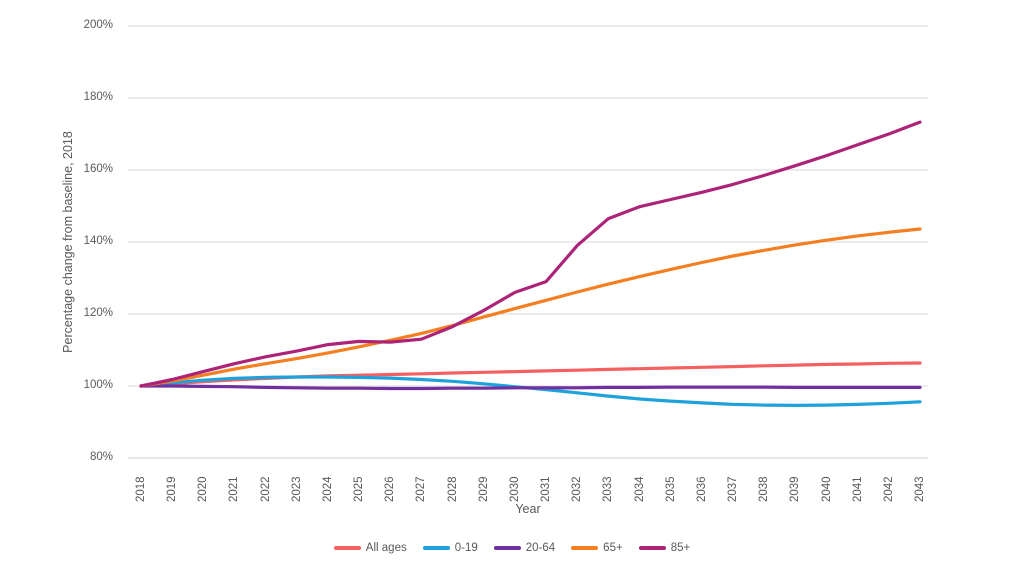 The height and width of the screenshot is (576, 1024). Describe the element at coordinates (327, 489) in the screenshot. I see `x-tick-label: 2024` at that location.